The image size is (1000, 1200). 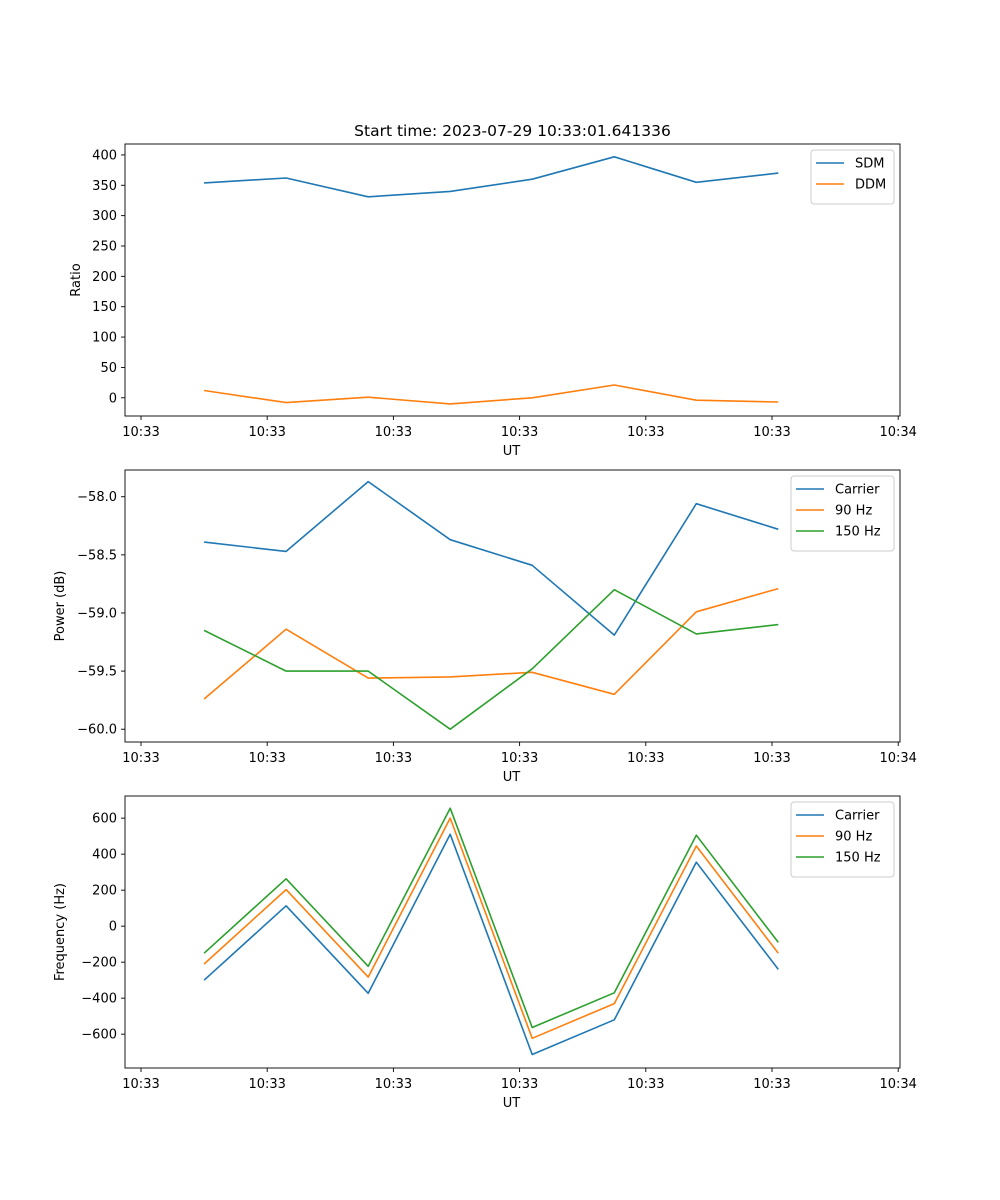 What do you see at coordinates (104, 186) in the screenshot?
I see `y-tick-label: 350` at bounding box center [104, 186].